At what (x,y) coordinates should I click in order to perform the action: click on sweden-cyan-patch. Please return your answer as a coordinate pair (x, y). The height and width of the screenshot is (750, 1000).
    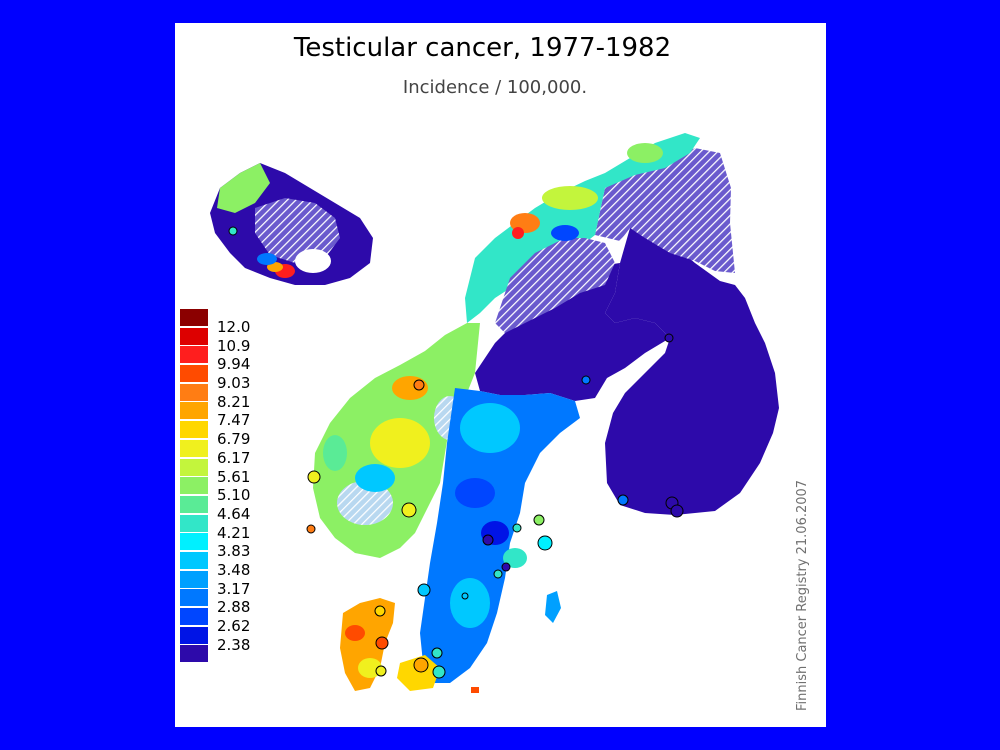
    Looking at the image, I should click on (490, 428).